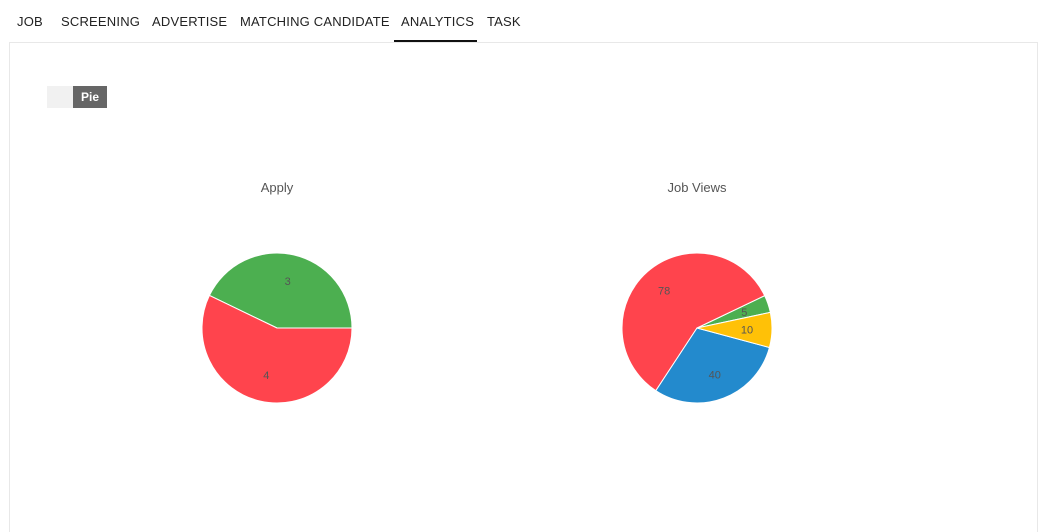 The height and width of the screenshot is (532, 1050). What do you see at coordinates (277, 187) in the screenshot?
I see `chart-title-apply: Apply` at bounding box center [277, 187].